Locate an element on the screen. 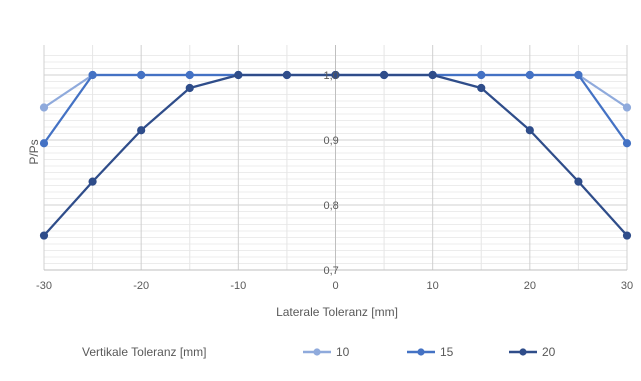 This screenshot has height=381, width=641. legend-item-20: 20 is located at coordinates (532, 352).